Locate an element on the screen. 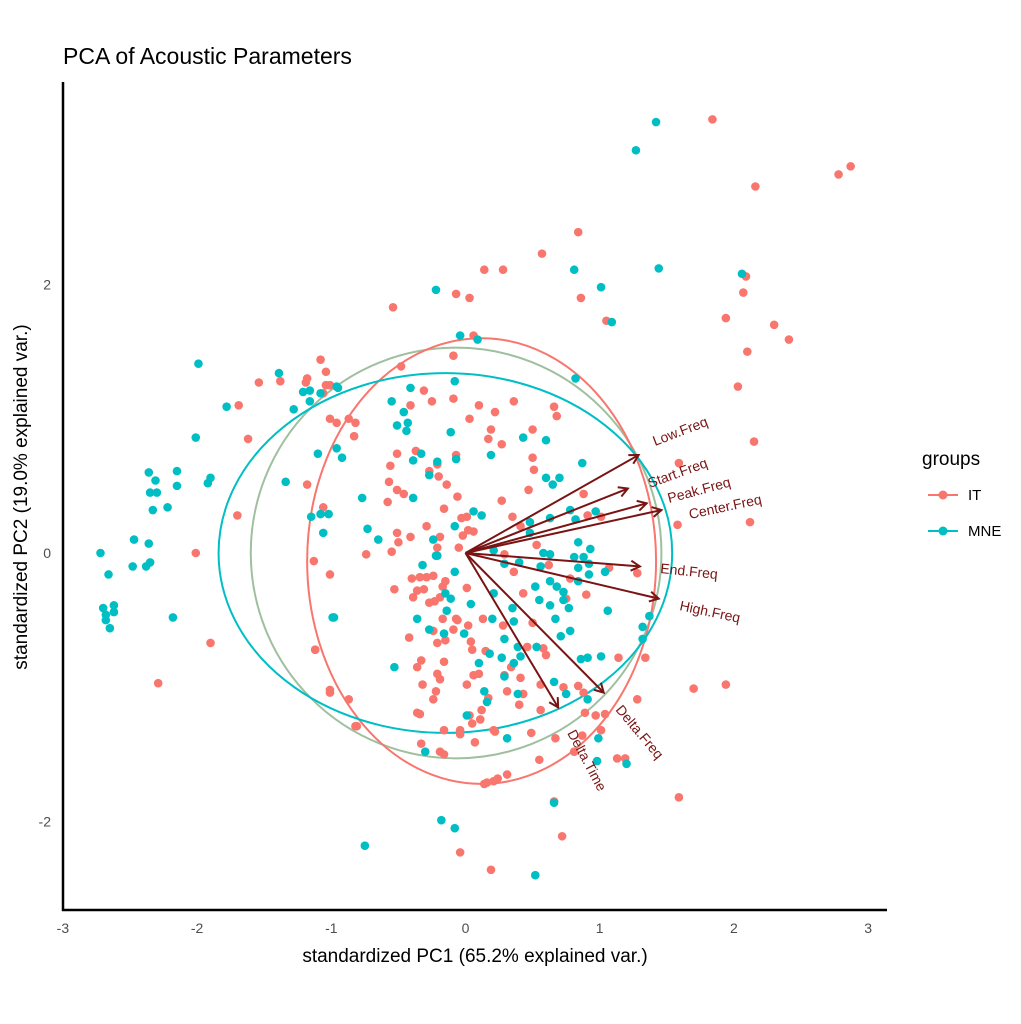 The image size is (1021, 1024). variable-label: Low.Freq is located at coordinates (680, 431).